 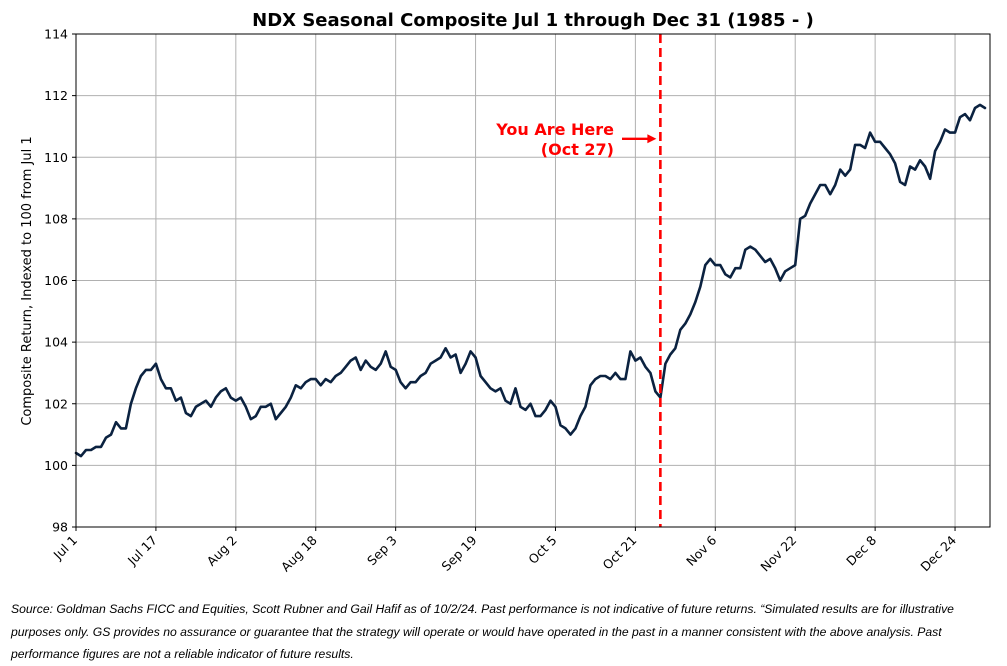 What do you see at coordinates (65, 548) in the screenshot?
I see `x-tick-label: Jul 1` at bounding box center [65, 548].